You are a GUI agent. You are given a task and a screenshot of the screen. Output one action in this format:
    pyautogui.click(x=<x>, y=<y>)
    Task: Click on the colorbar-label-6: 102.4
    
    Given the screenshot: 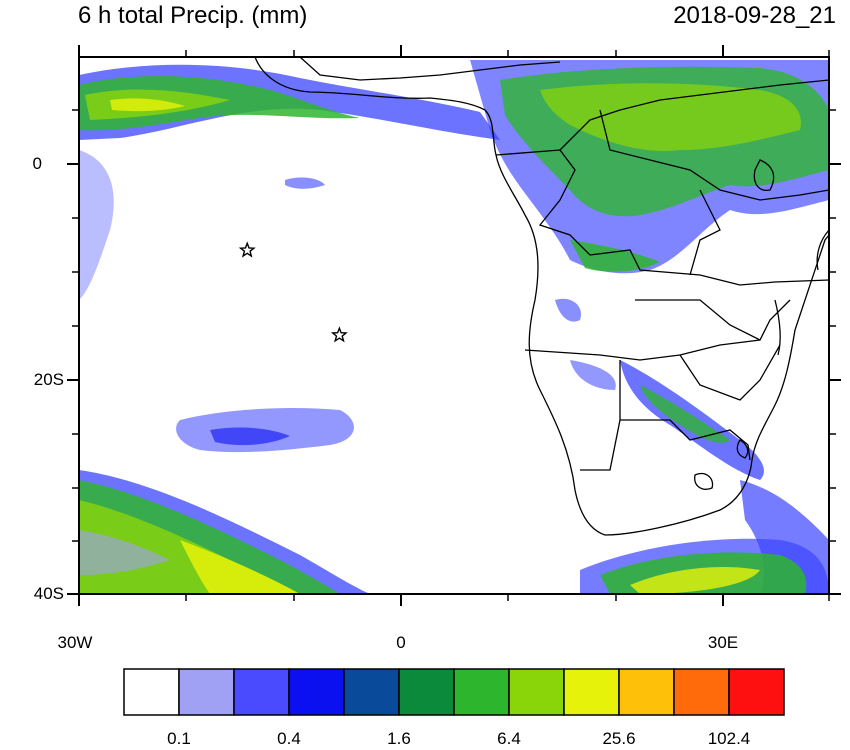 What is the action you would take?
    pyautogui.click(x=729, y=738)
    